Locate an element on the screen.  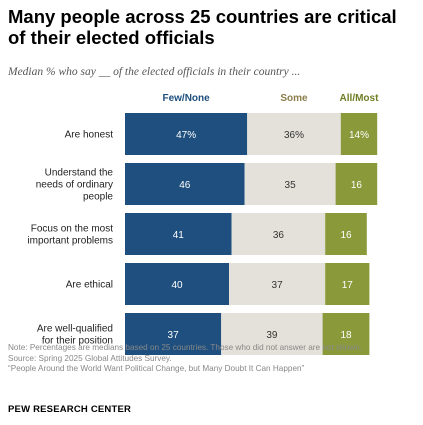
legend-all-most: All/Most is located at coordinates (360, 98).